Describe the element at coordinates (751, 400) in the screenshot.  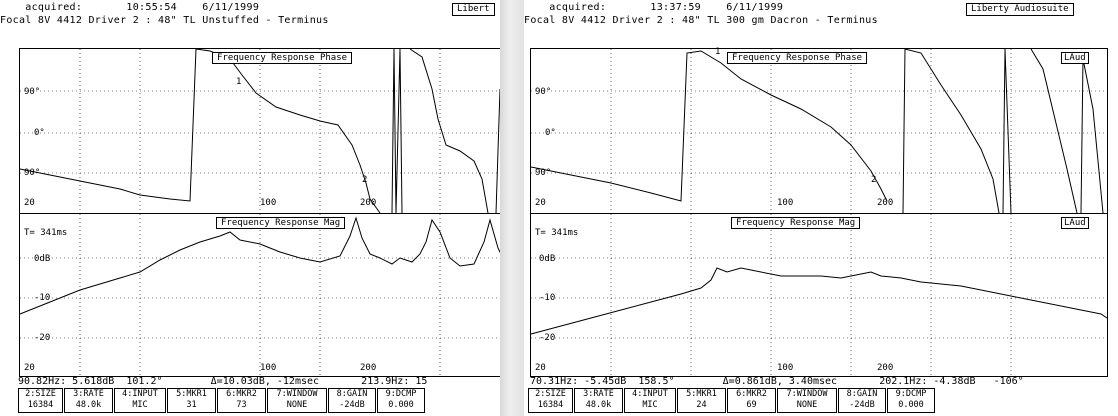
I see `marker2-button: 6:MKR2 69` at that location.